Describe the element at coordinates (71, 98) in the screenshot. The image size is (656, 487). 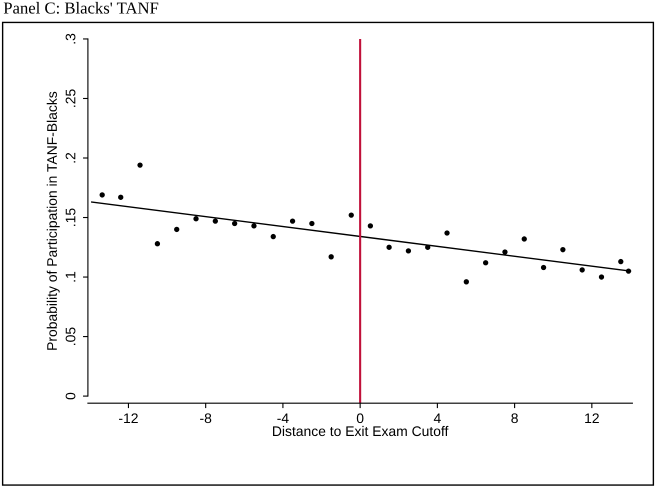
I see `y-tick-label: .25` at that location.